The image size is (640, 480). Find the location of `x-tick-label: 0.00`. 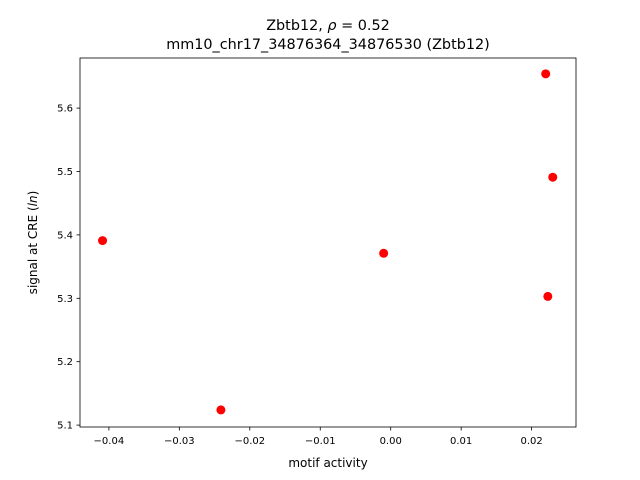

x-tick-label: 0.00 is located at coordinates (391, 441).